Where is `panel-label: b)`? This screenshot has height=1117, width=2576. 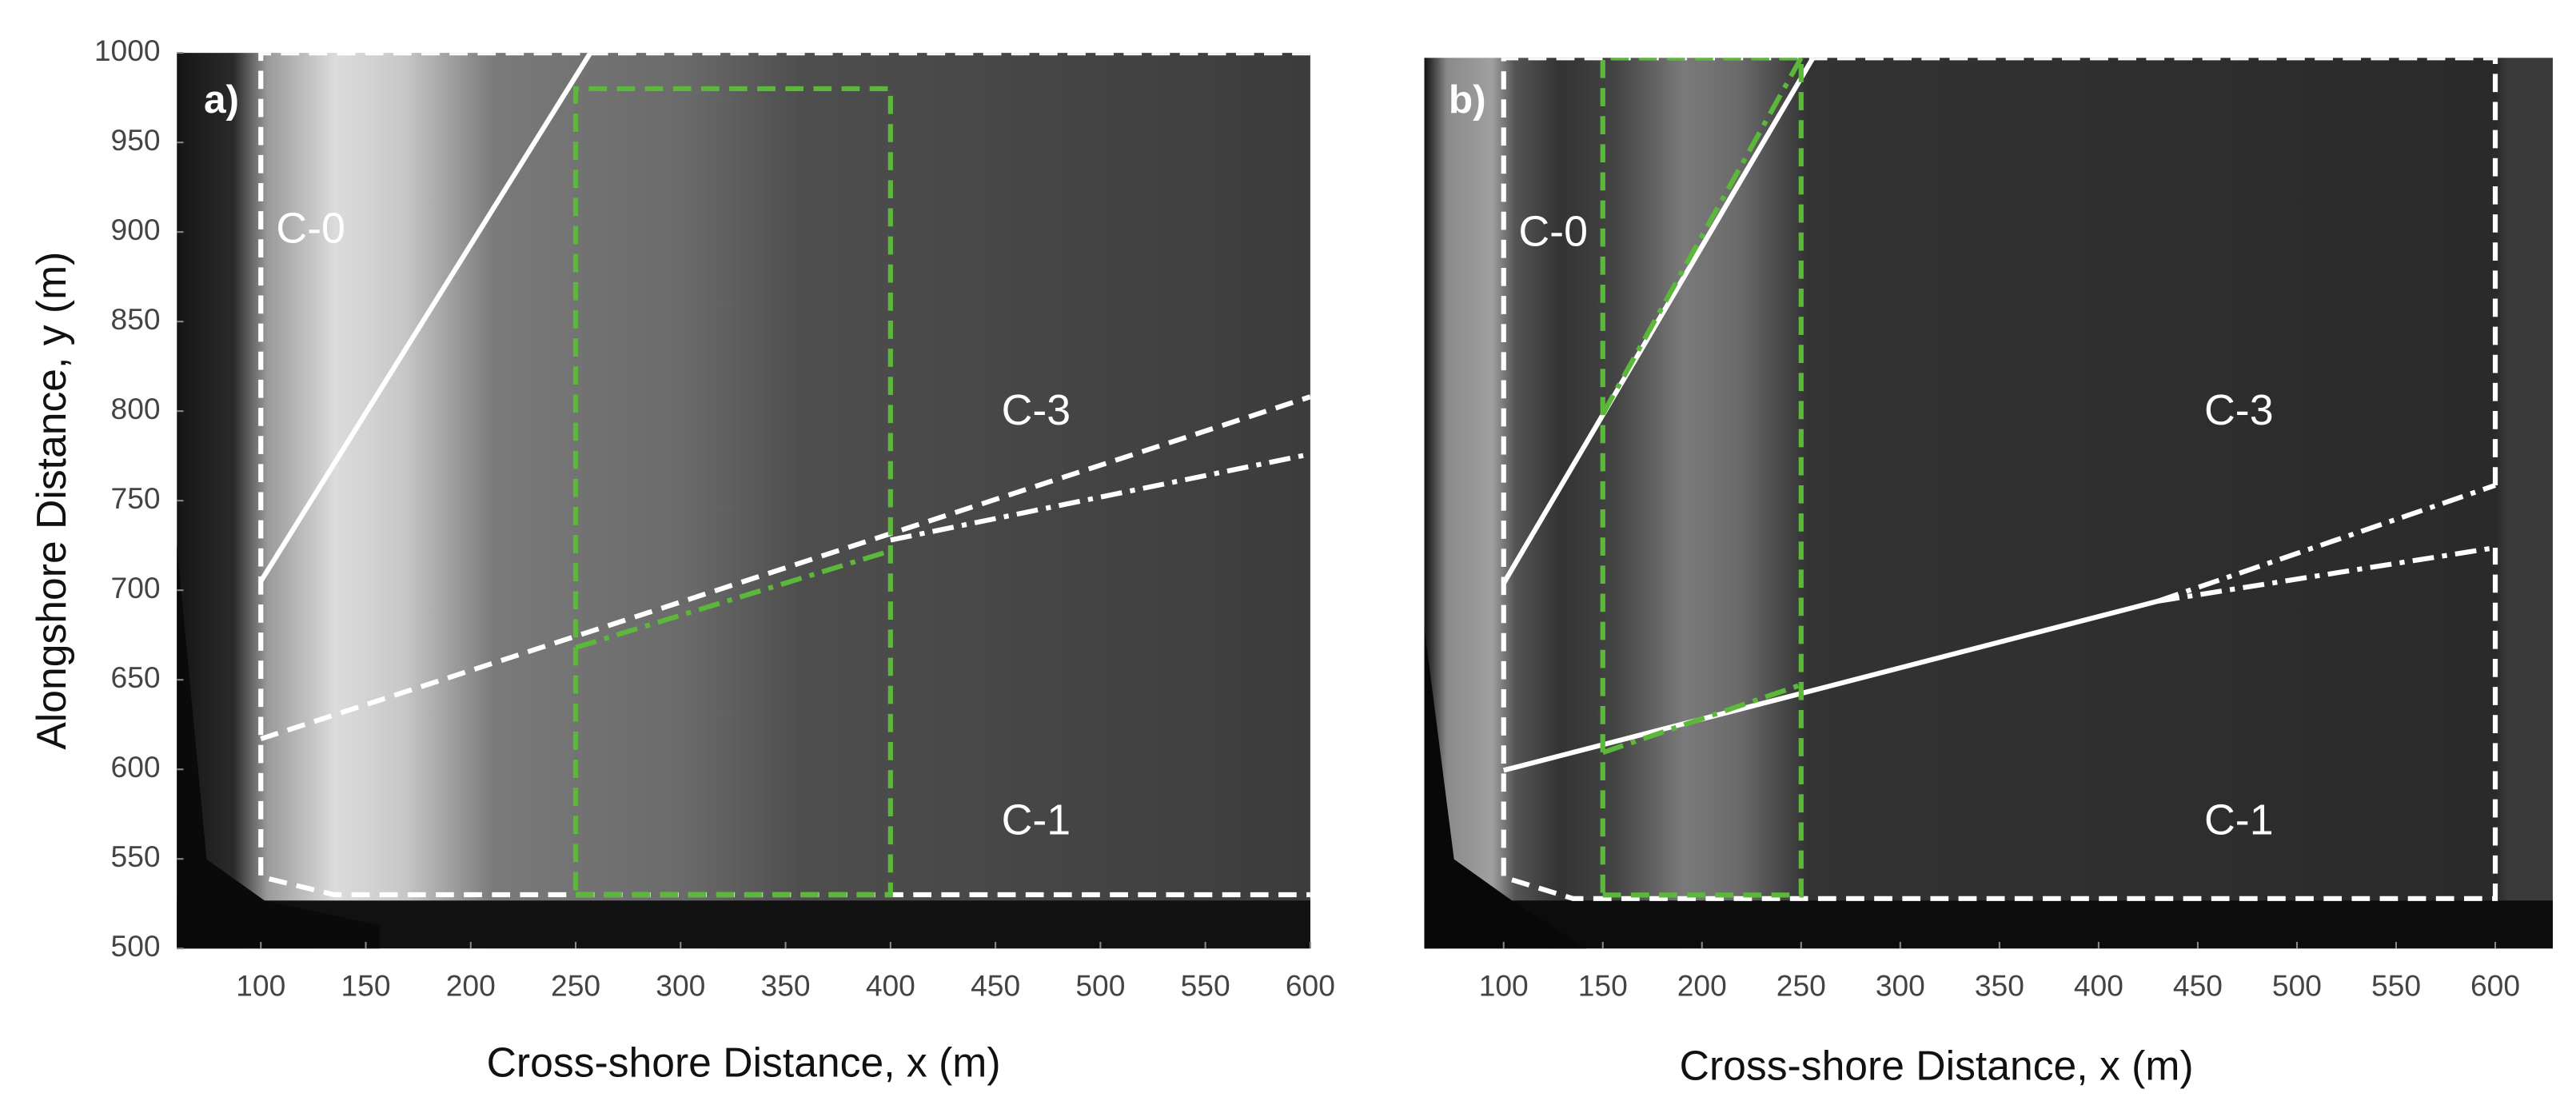
panel-label: b) is located at coordinates (1467, 99).